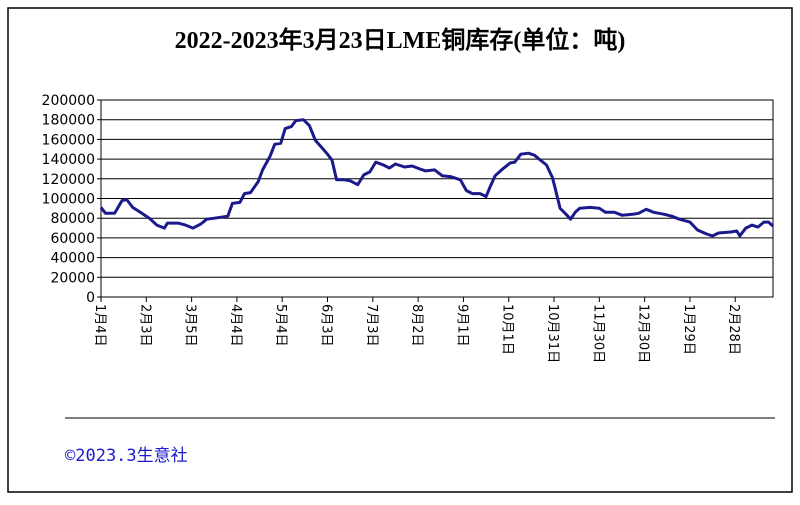 The image size is (800, 505). I want to click on y-tick-label: 0, so click(90, 298).